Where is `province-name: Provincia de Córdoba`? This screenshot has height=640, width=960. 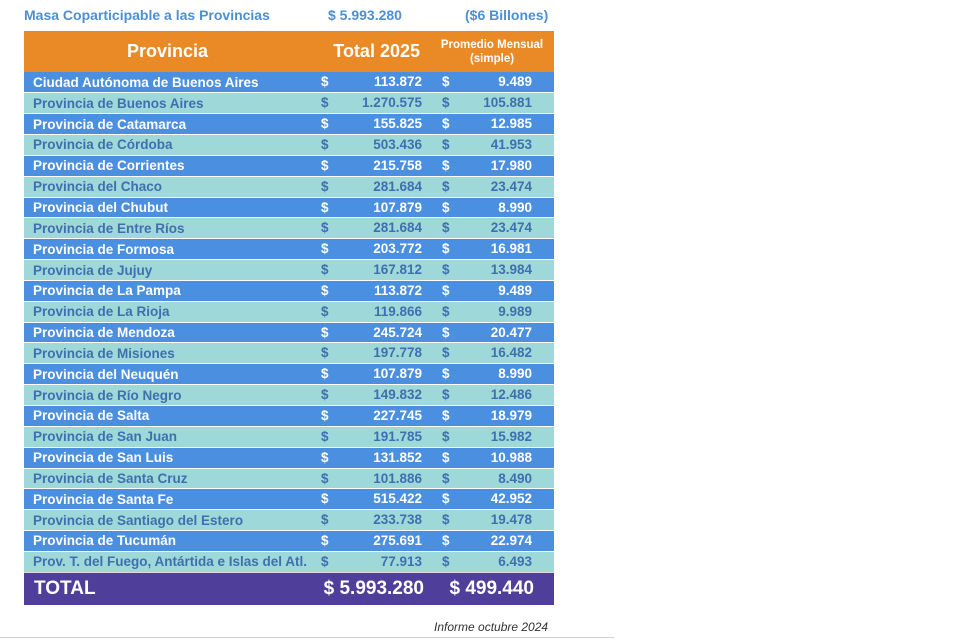
province-name: Provincia de Córdoba is located at coordinates (167, 145).